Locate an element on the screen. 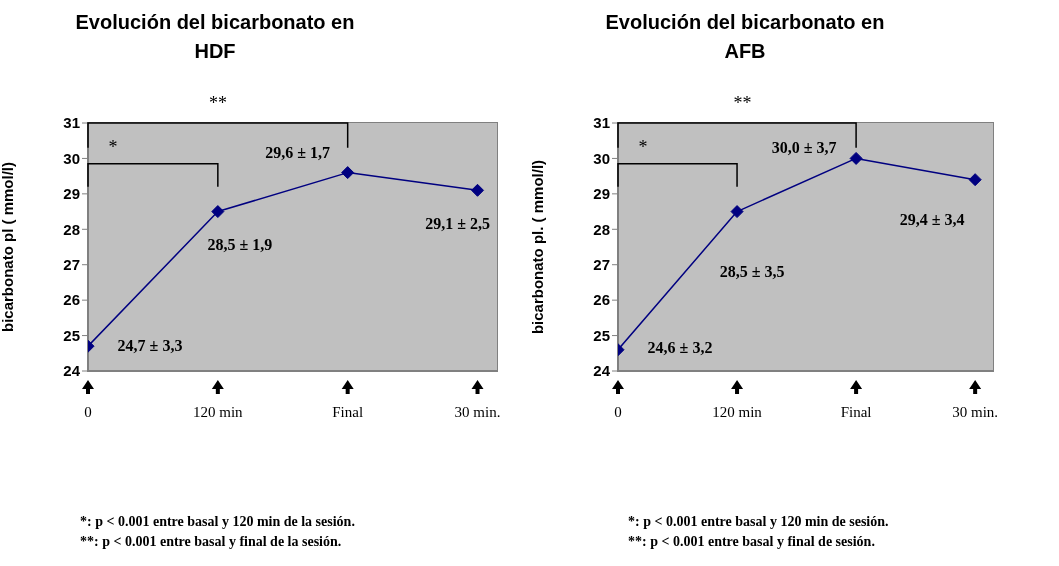  text: **: p < 0.001 entre basal y final de sesión. is located at coordinates (751, 542).